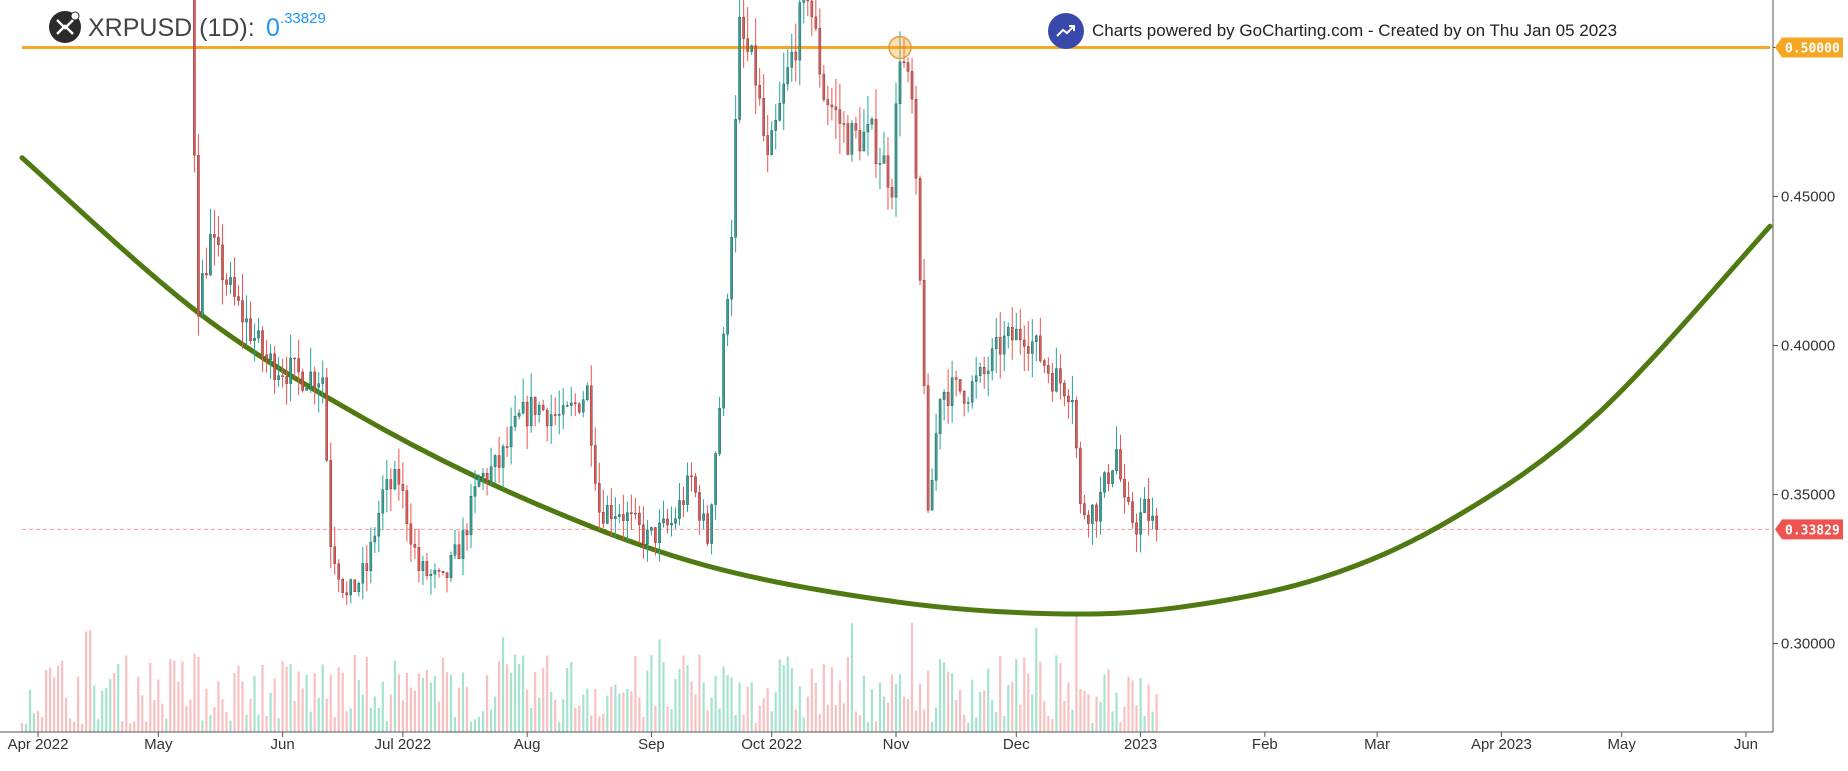 The image size is (1848, 771). I want to click on x-tick-label: May, so click(1621, 744).